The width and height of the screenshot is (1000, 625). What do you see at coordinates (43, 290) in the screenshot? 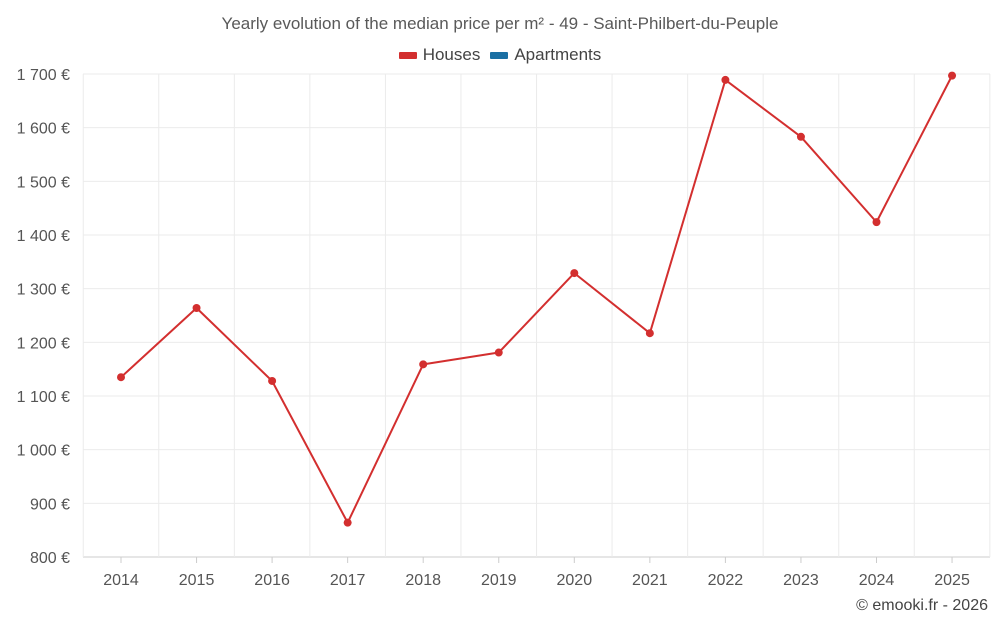
I see `y-tick-label: 1 300 €` at bounding box center [43, 290].